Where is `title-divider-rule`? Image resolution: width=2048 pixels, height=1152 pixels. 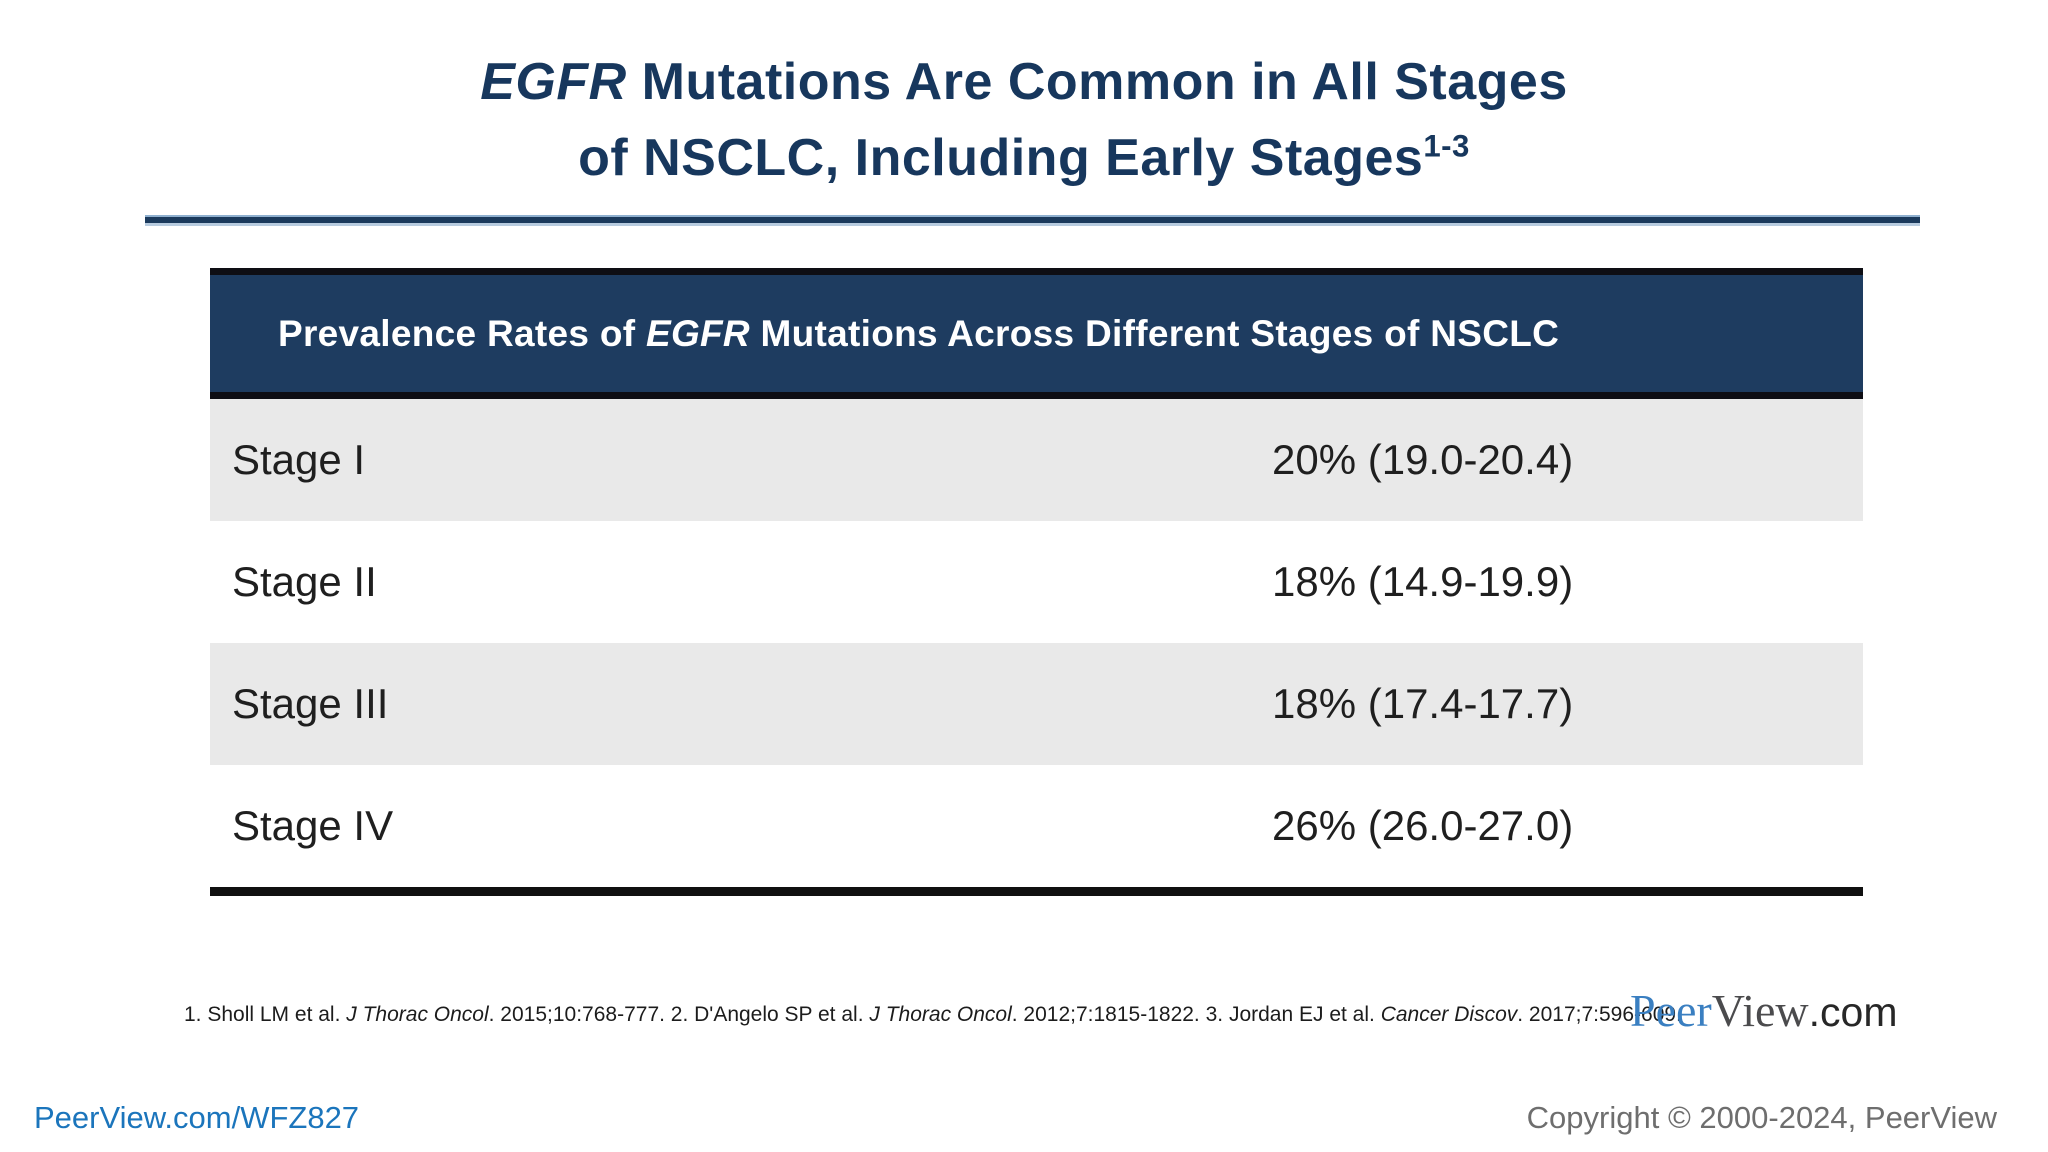 title-divider-rule is located at coordinates (1032, 220).